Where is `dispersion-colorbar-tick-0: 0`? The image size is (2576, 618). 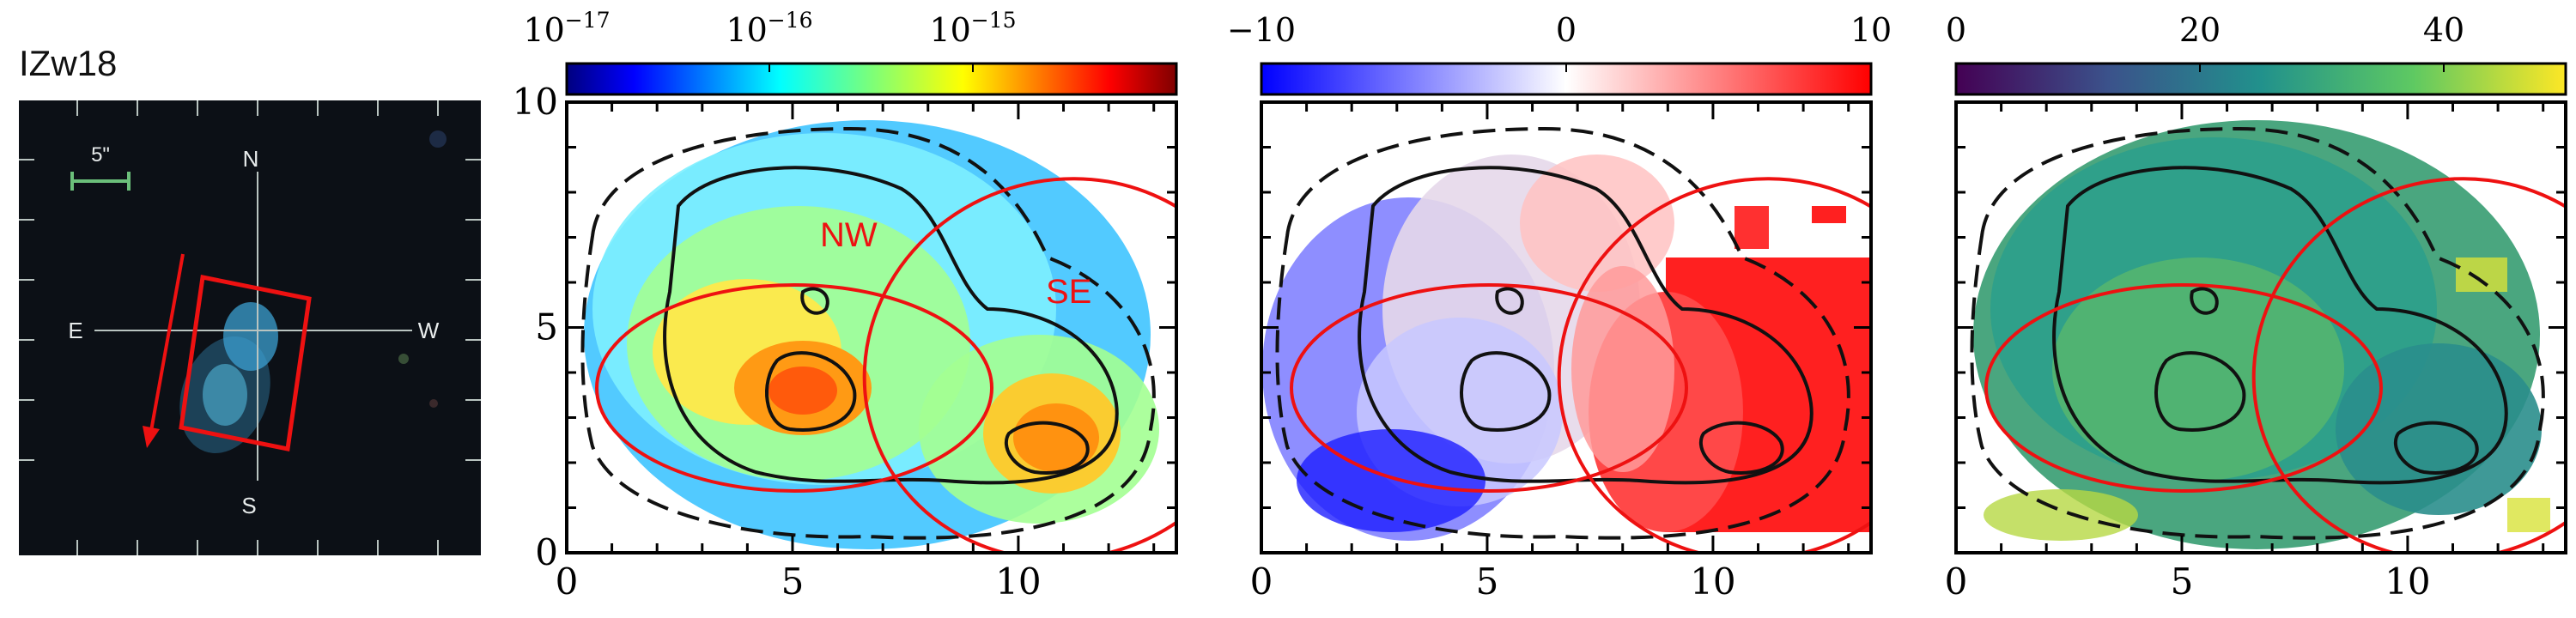 dispersion-colorbar-tick-0: 0 is located at coordinates (1956, 30).